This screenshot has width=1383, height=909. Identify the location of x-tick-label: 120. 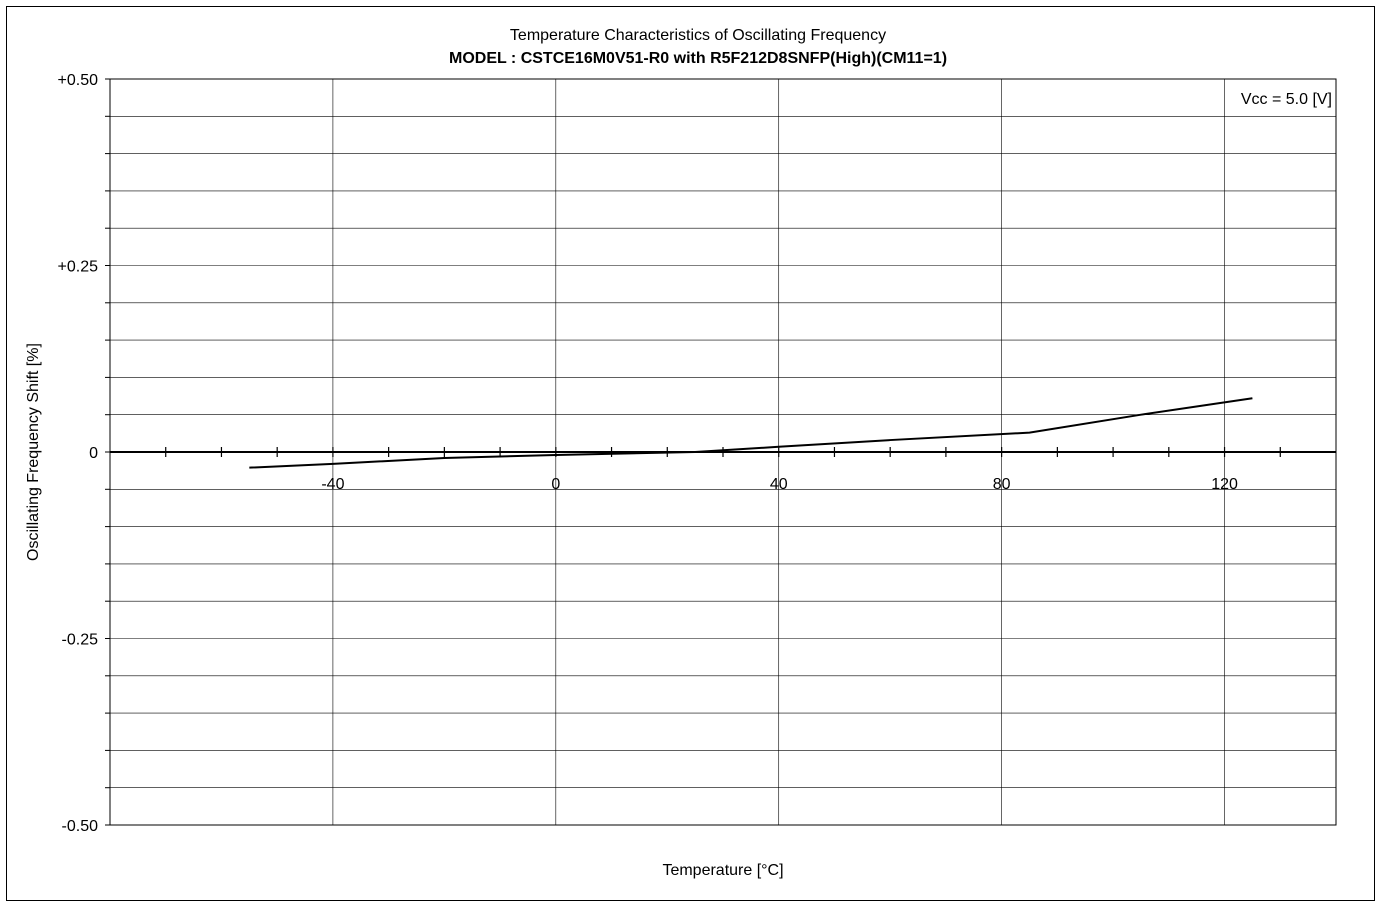
(1224, 484).